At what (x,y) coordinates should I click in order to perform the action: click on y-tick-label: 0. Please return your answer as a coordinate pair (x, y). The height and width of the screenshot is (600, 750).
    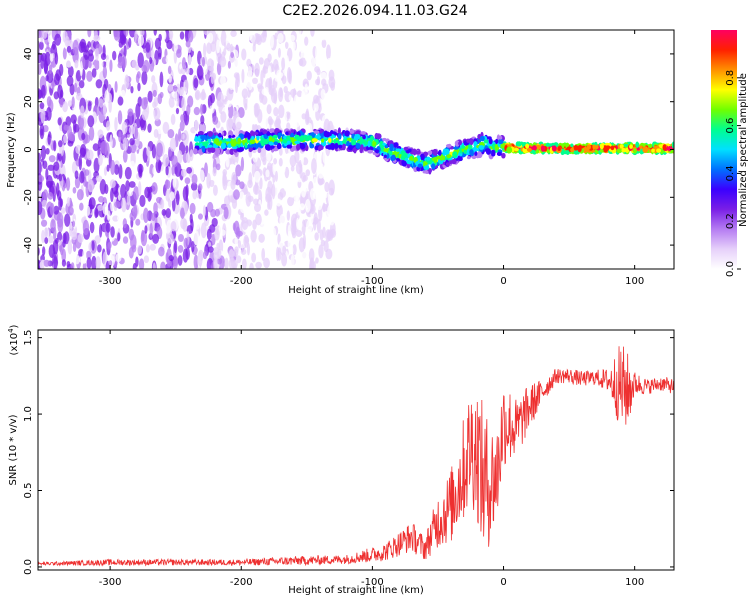
    Looking at the image, I should click on (28, 149).